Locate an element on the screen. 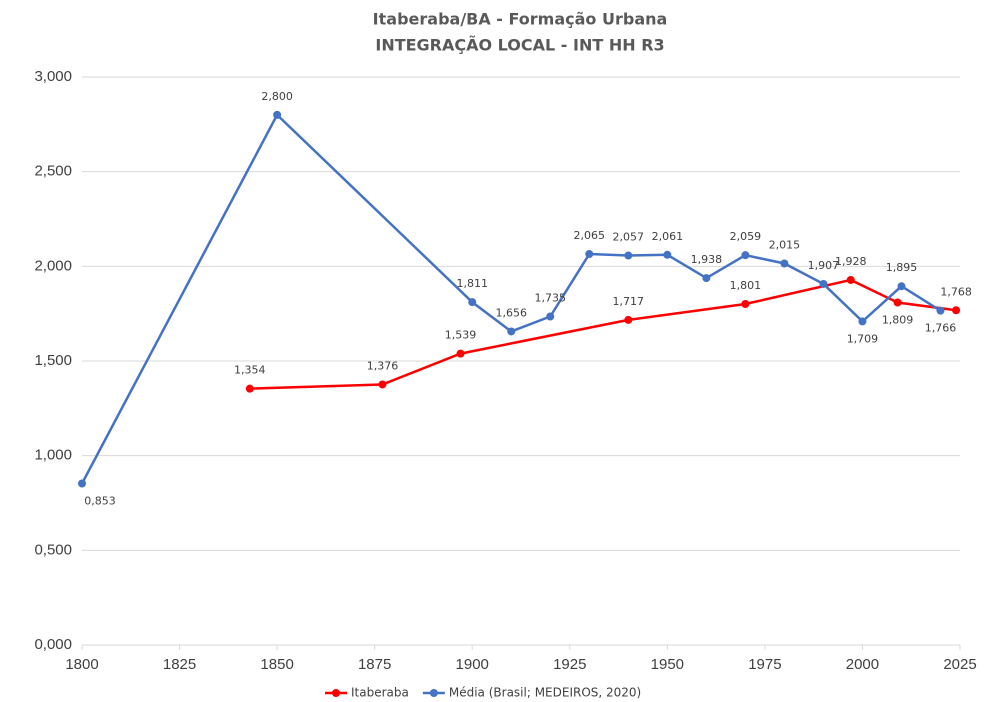 This screenshot has width=987, height=702. data-label: 1,768 is located at coordinates (956, 291).